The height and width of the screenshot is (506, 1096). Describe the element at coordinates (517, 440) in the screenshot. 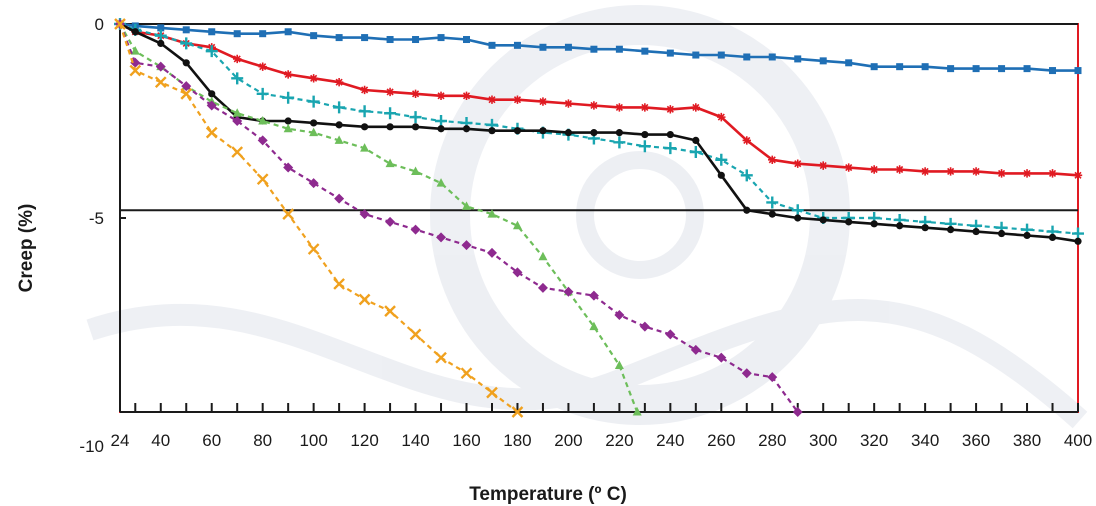

I see `x-tick-label: 180` at that location.